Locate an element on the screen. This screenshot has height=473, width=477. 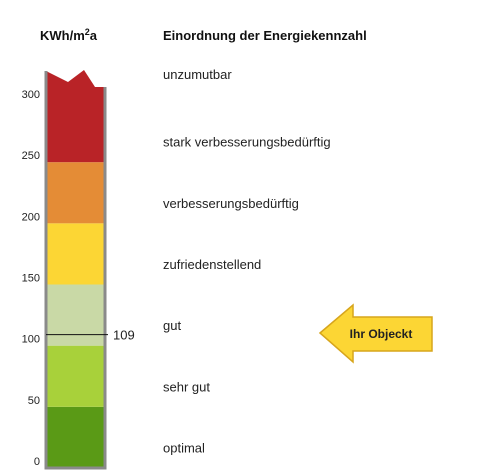
band-verbesserungsbedürftig is located at coordinates (75, 193).